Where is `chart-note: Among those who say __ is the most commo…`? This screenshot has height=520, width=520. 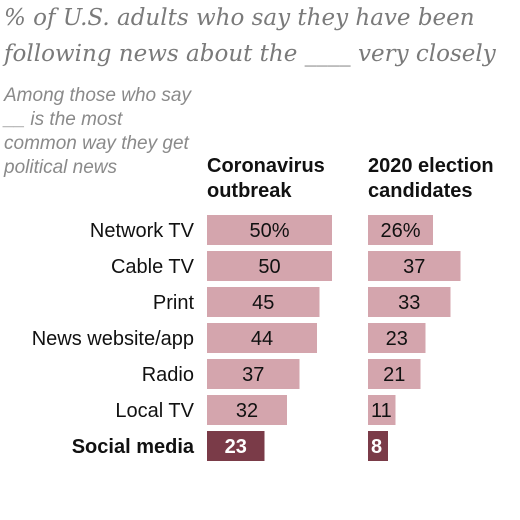 chart-note: Among those who say __ is the most commo… is located at coordinates (97, 131).